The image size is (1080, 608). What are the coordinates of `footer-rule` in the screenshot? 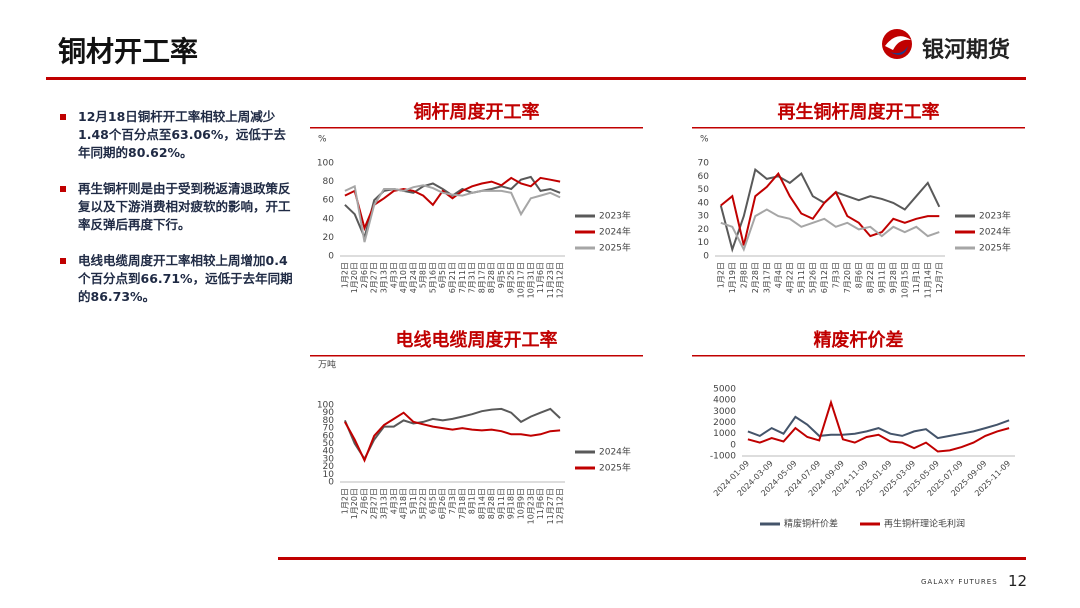 It's located at (652, 558).